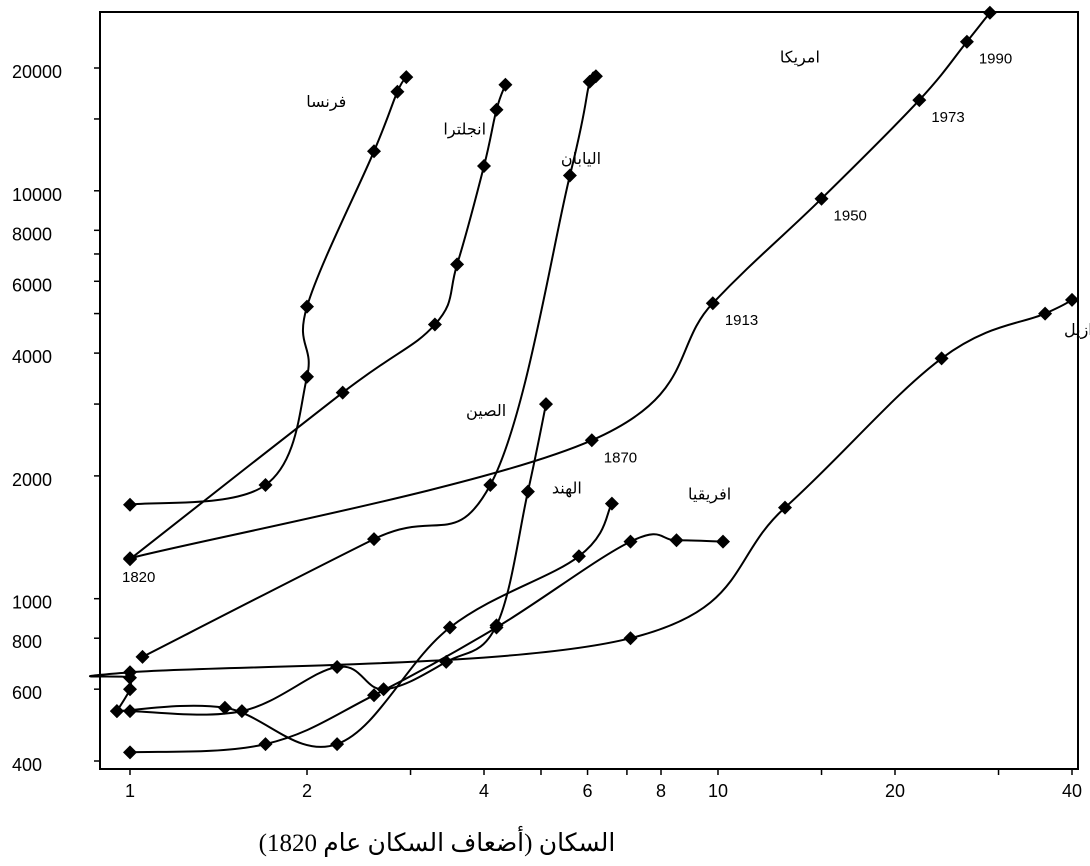 The height and width of the screenshot is (866, 1090). Describe the element at coordinates (588, 791) in the screenshot. I see `x-tick-label: 6` at that location.